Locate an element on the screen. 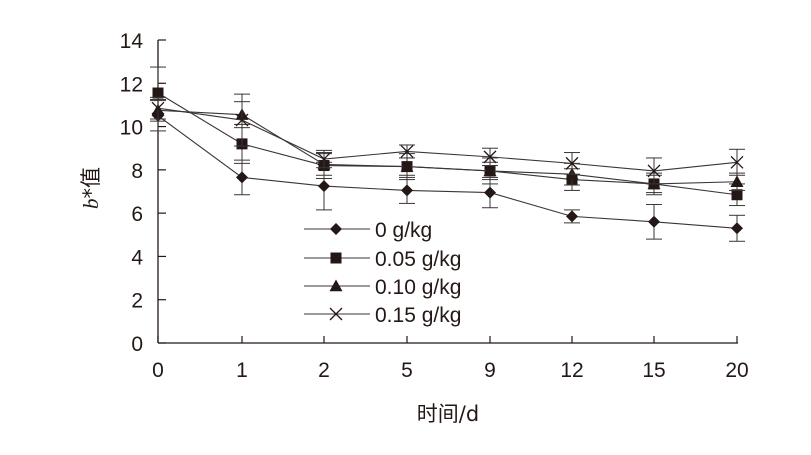  x-ticks: 0 1 2 5 9 12 15 20 is located at coordinates (450, 359).